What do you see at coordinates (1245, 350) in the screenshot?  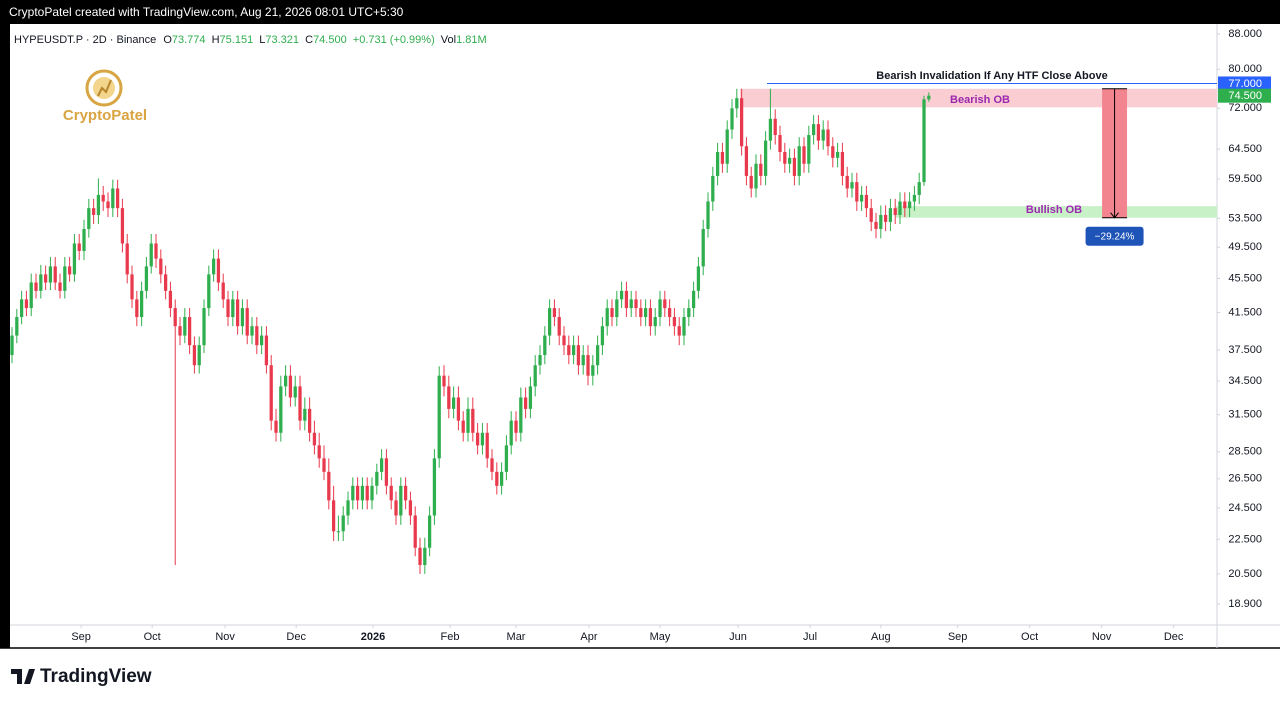 I see `y-tick-label: 37.500` at bounding box center [1245, 350].